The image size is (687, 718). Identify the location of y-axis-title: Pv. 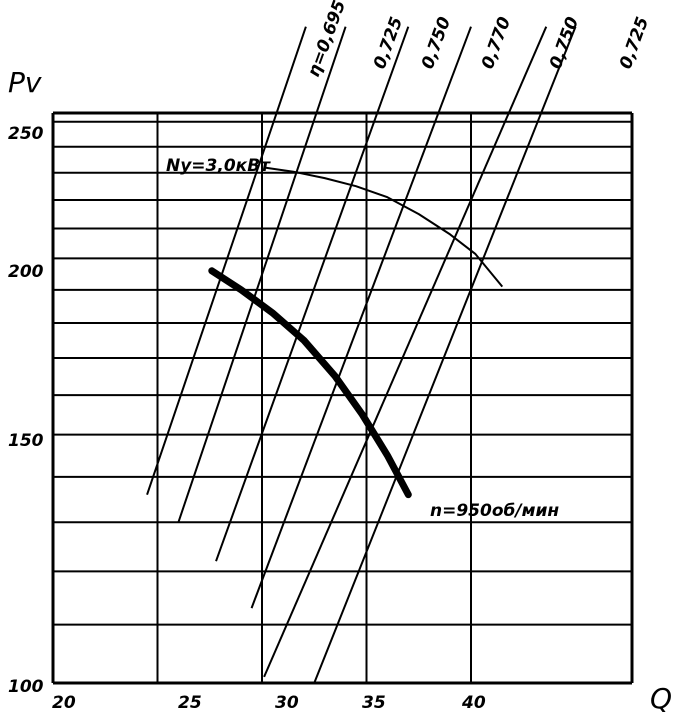
(25, 82).